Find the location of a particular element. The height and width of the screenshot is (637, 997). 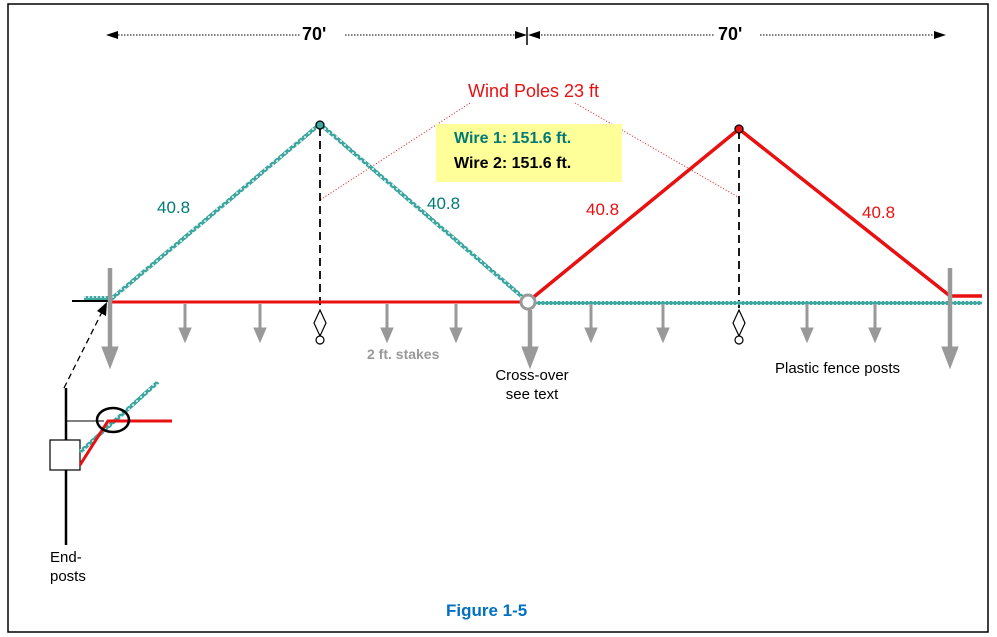

endposts-label-line-2: posts is located at coordinates (68, 576).